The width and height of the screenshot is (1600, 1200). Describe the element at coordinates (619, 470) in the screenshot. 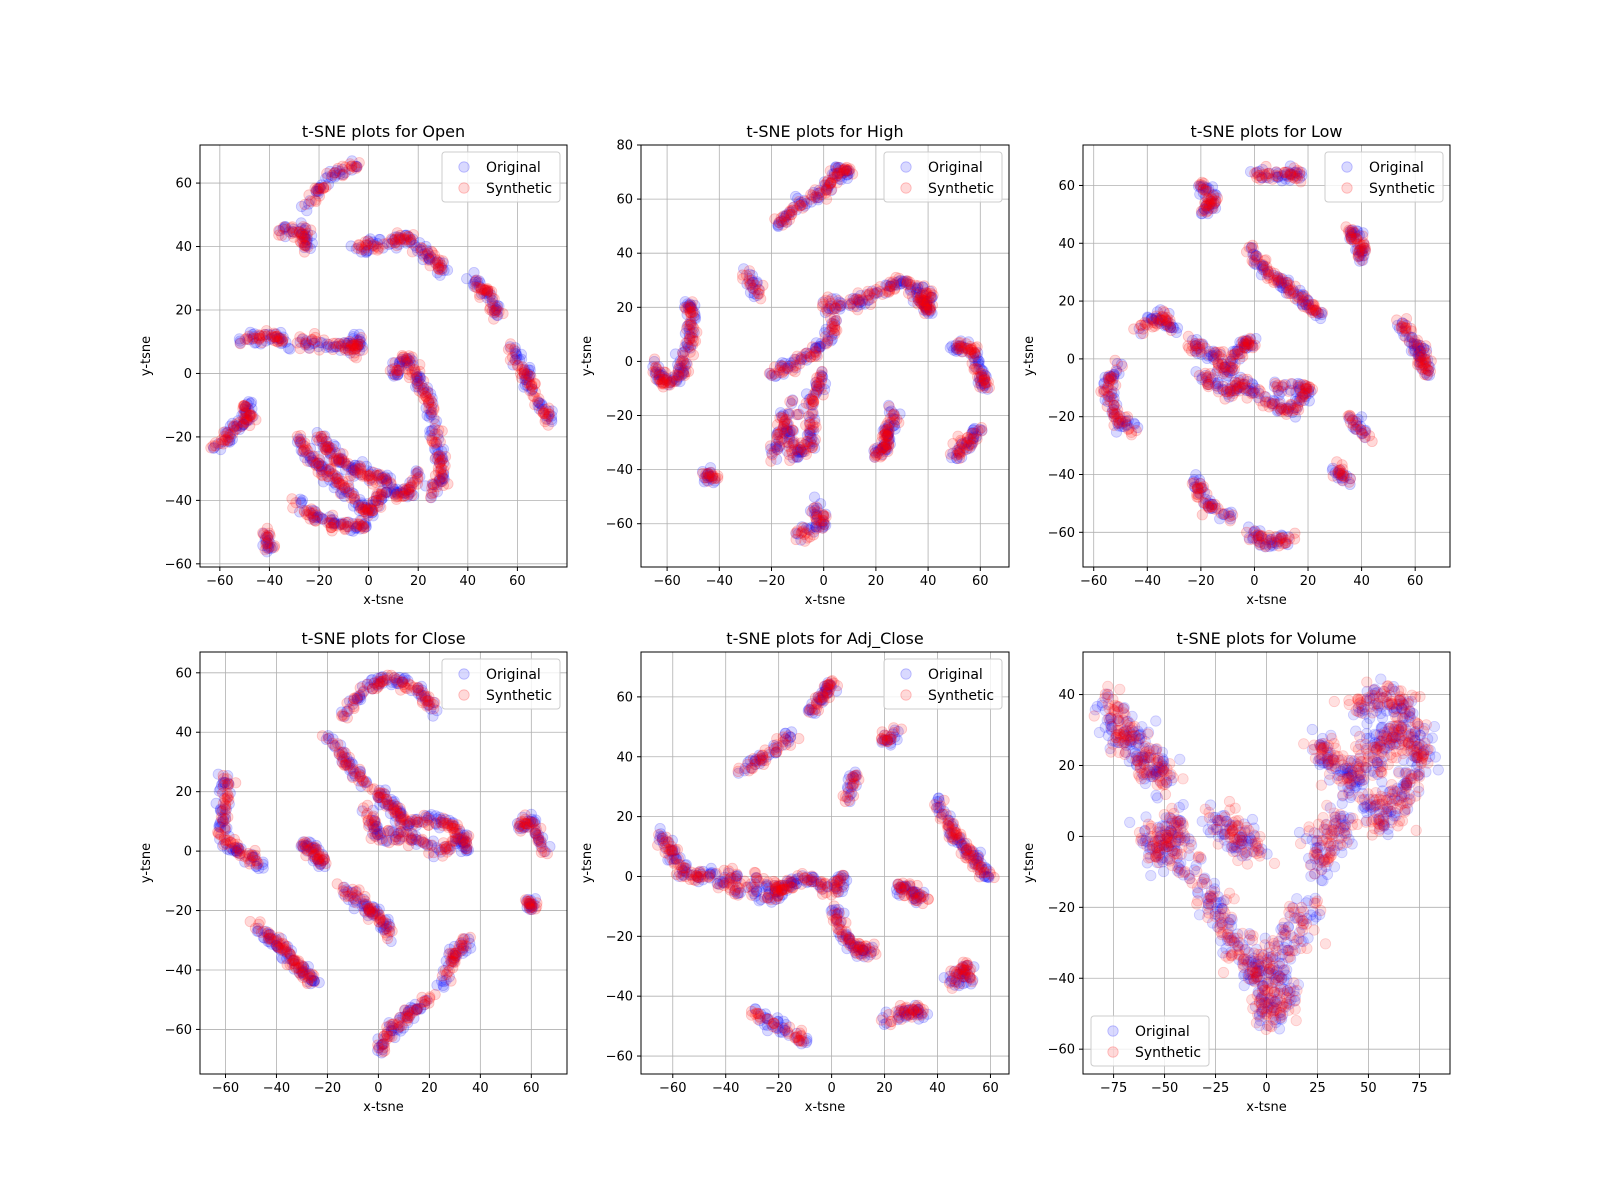

I see `y-tick-label: −40` at that location.